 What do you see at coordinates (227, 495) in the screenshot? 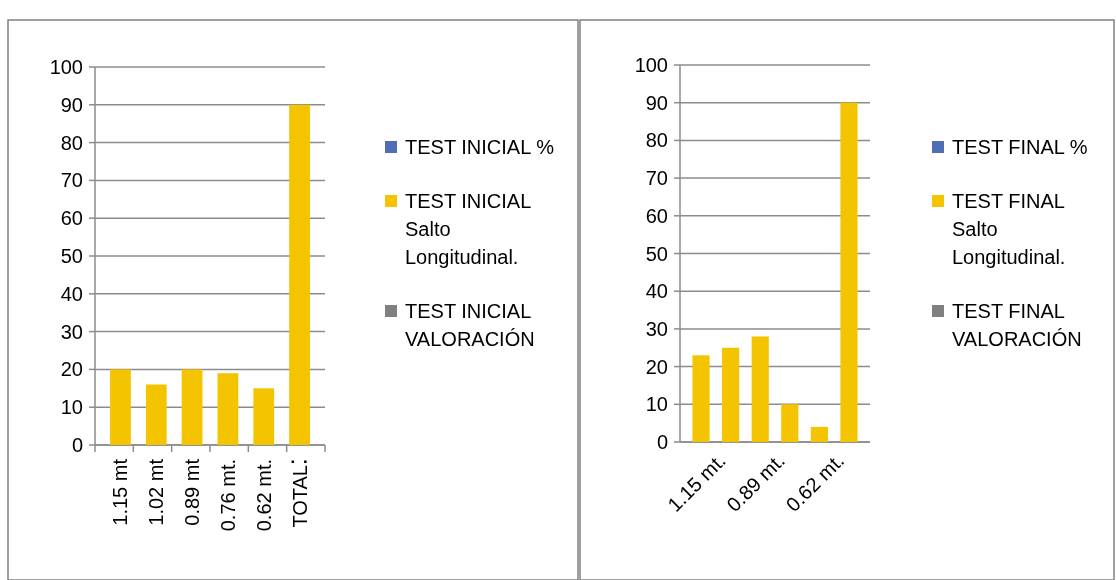
I see `x-tick-label: 0.76 mt.` at bounding box center [227, 495].